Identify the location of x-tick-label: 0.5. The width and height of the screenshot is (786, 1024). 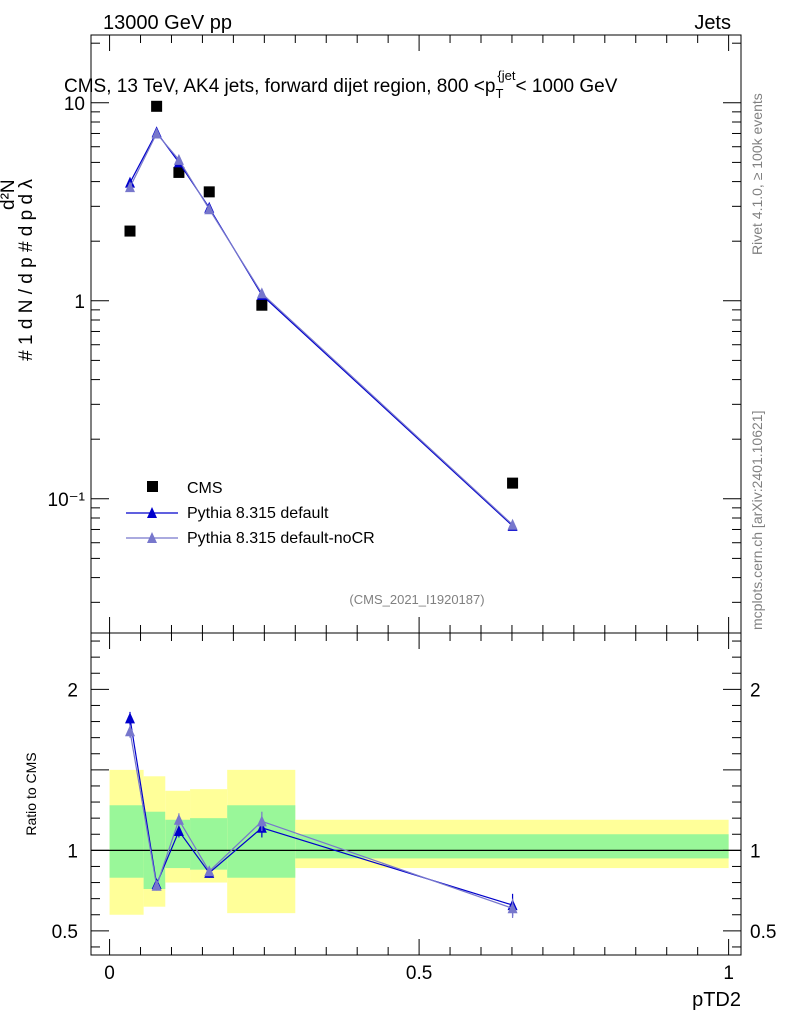
(419, 973).